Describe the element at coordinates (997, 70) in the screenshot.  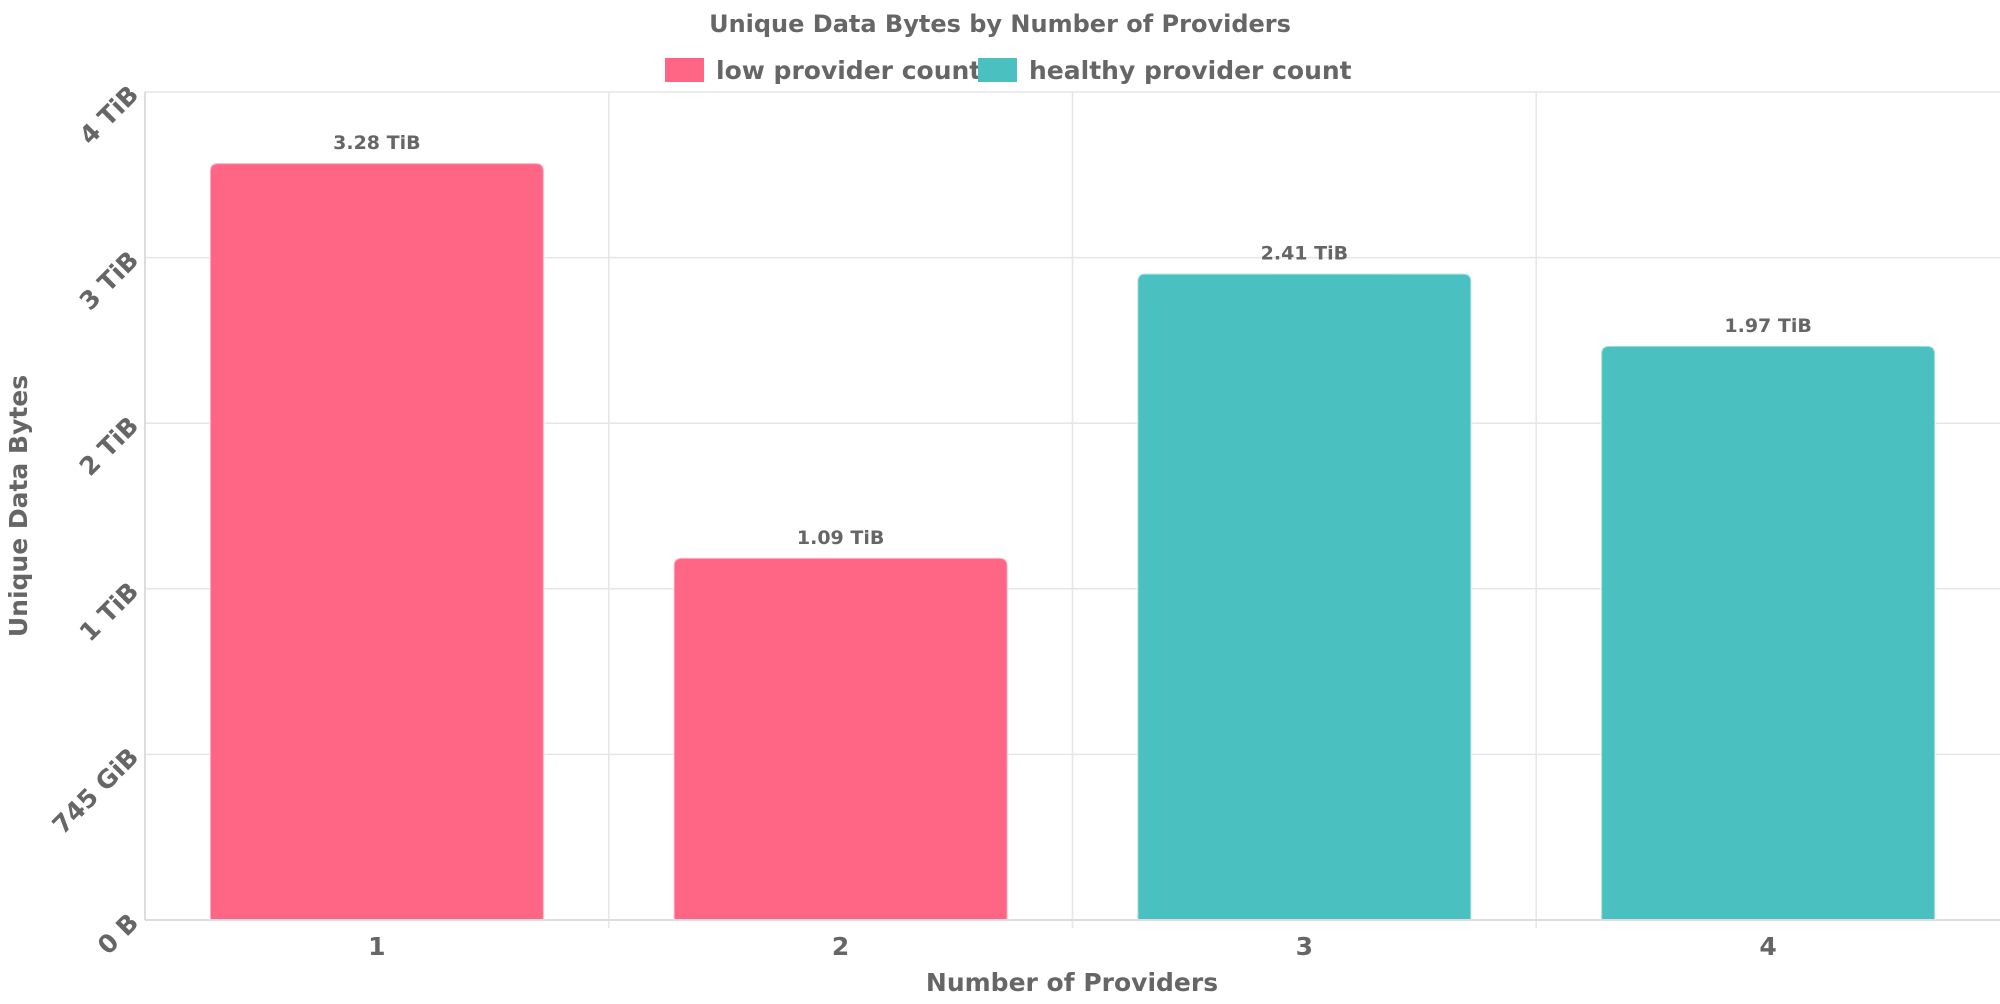
I see `legend-swatch-healthy` at that location.